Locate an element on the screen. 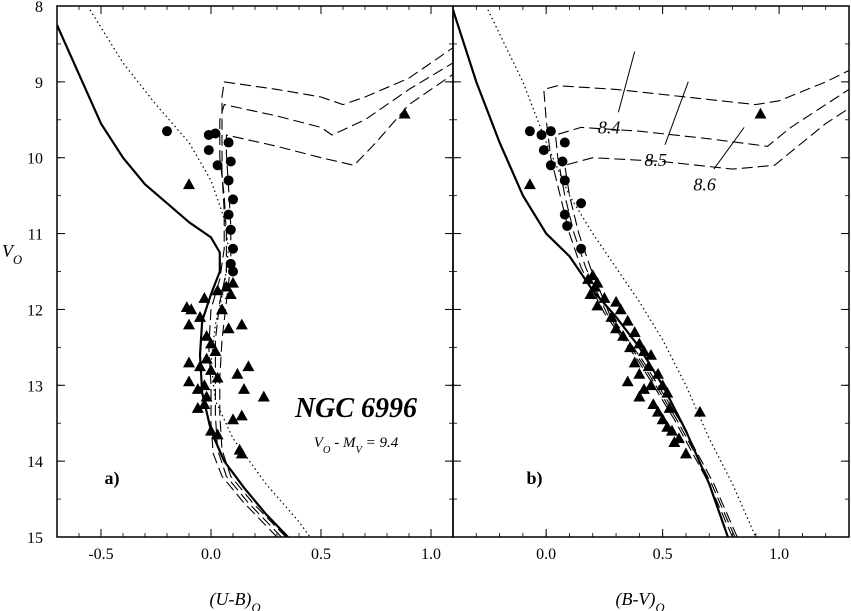 This screenshot has height=611, width=851. y-tick-label: 8 is located at coordinates (39, 8).